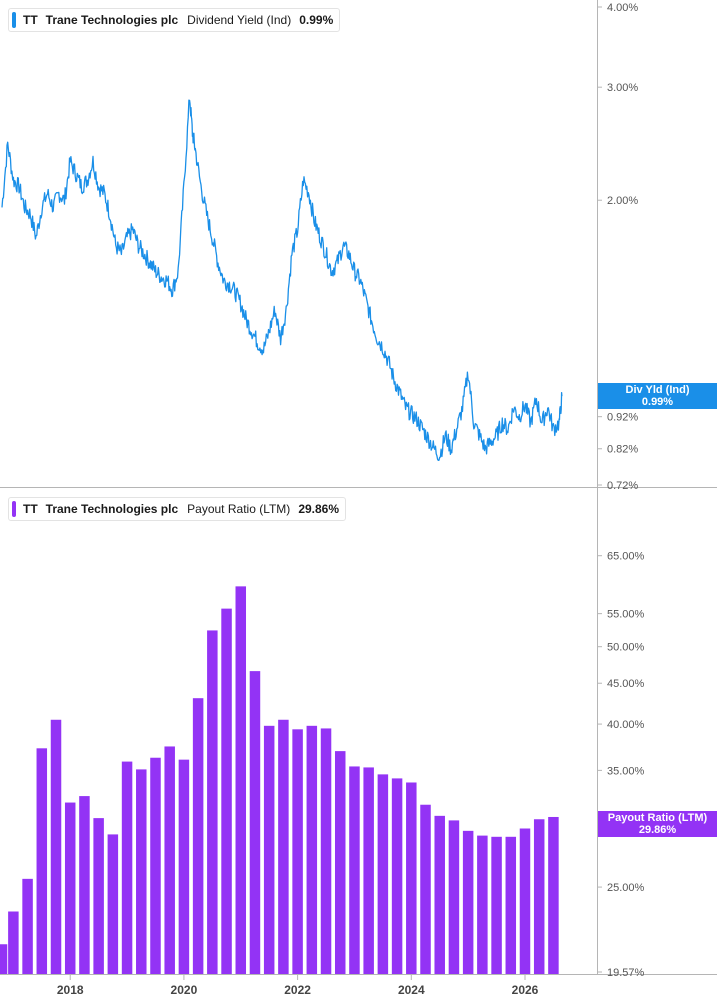 This screenshot has width=717, height=1005. I want to click on yield-tick-label: 0.92%, so click(622, 418).